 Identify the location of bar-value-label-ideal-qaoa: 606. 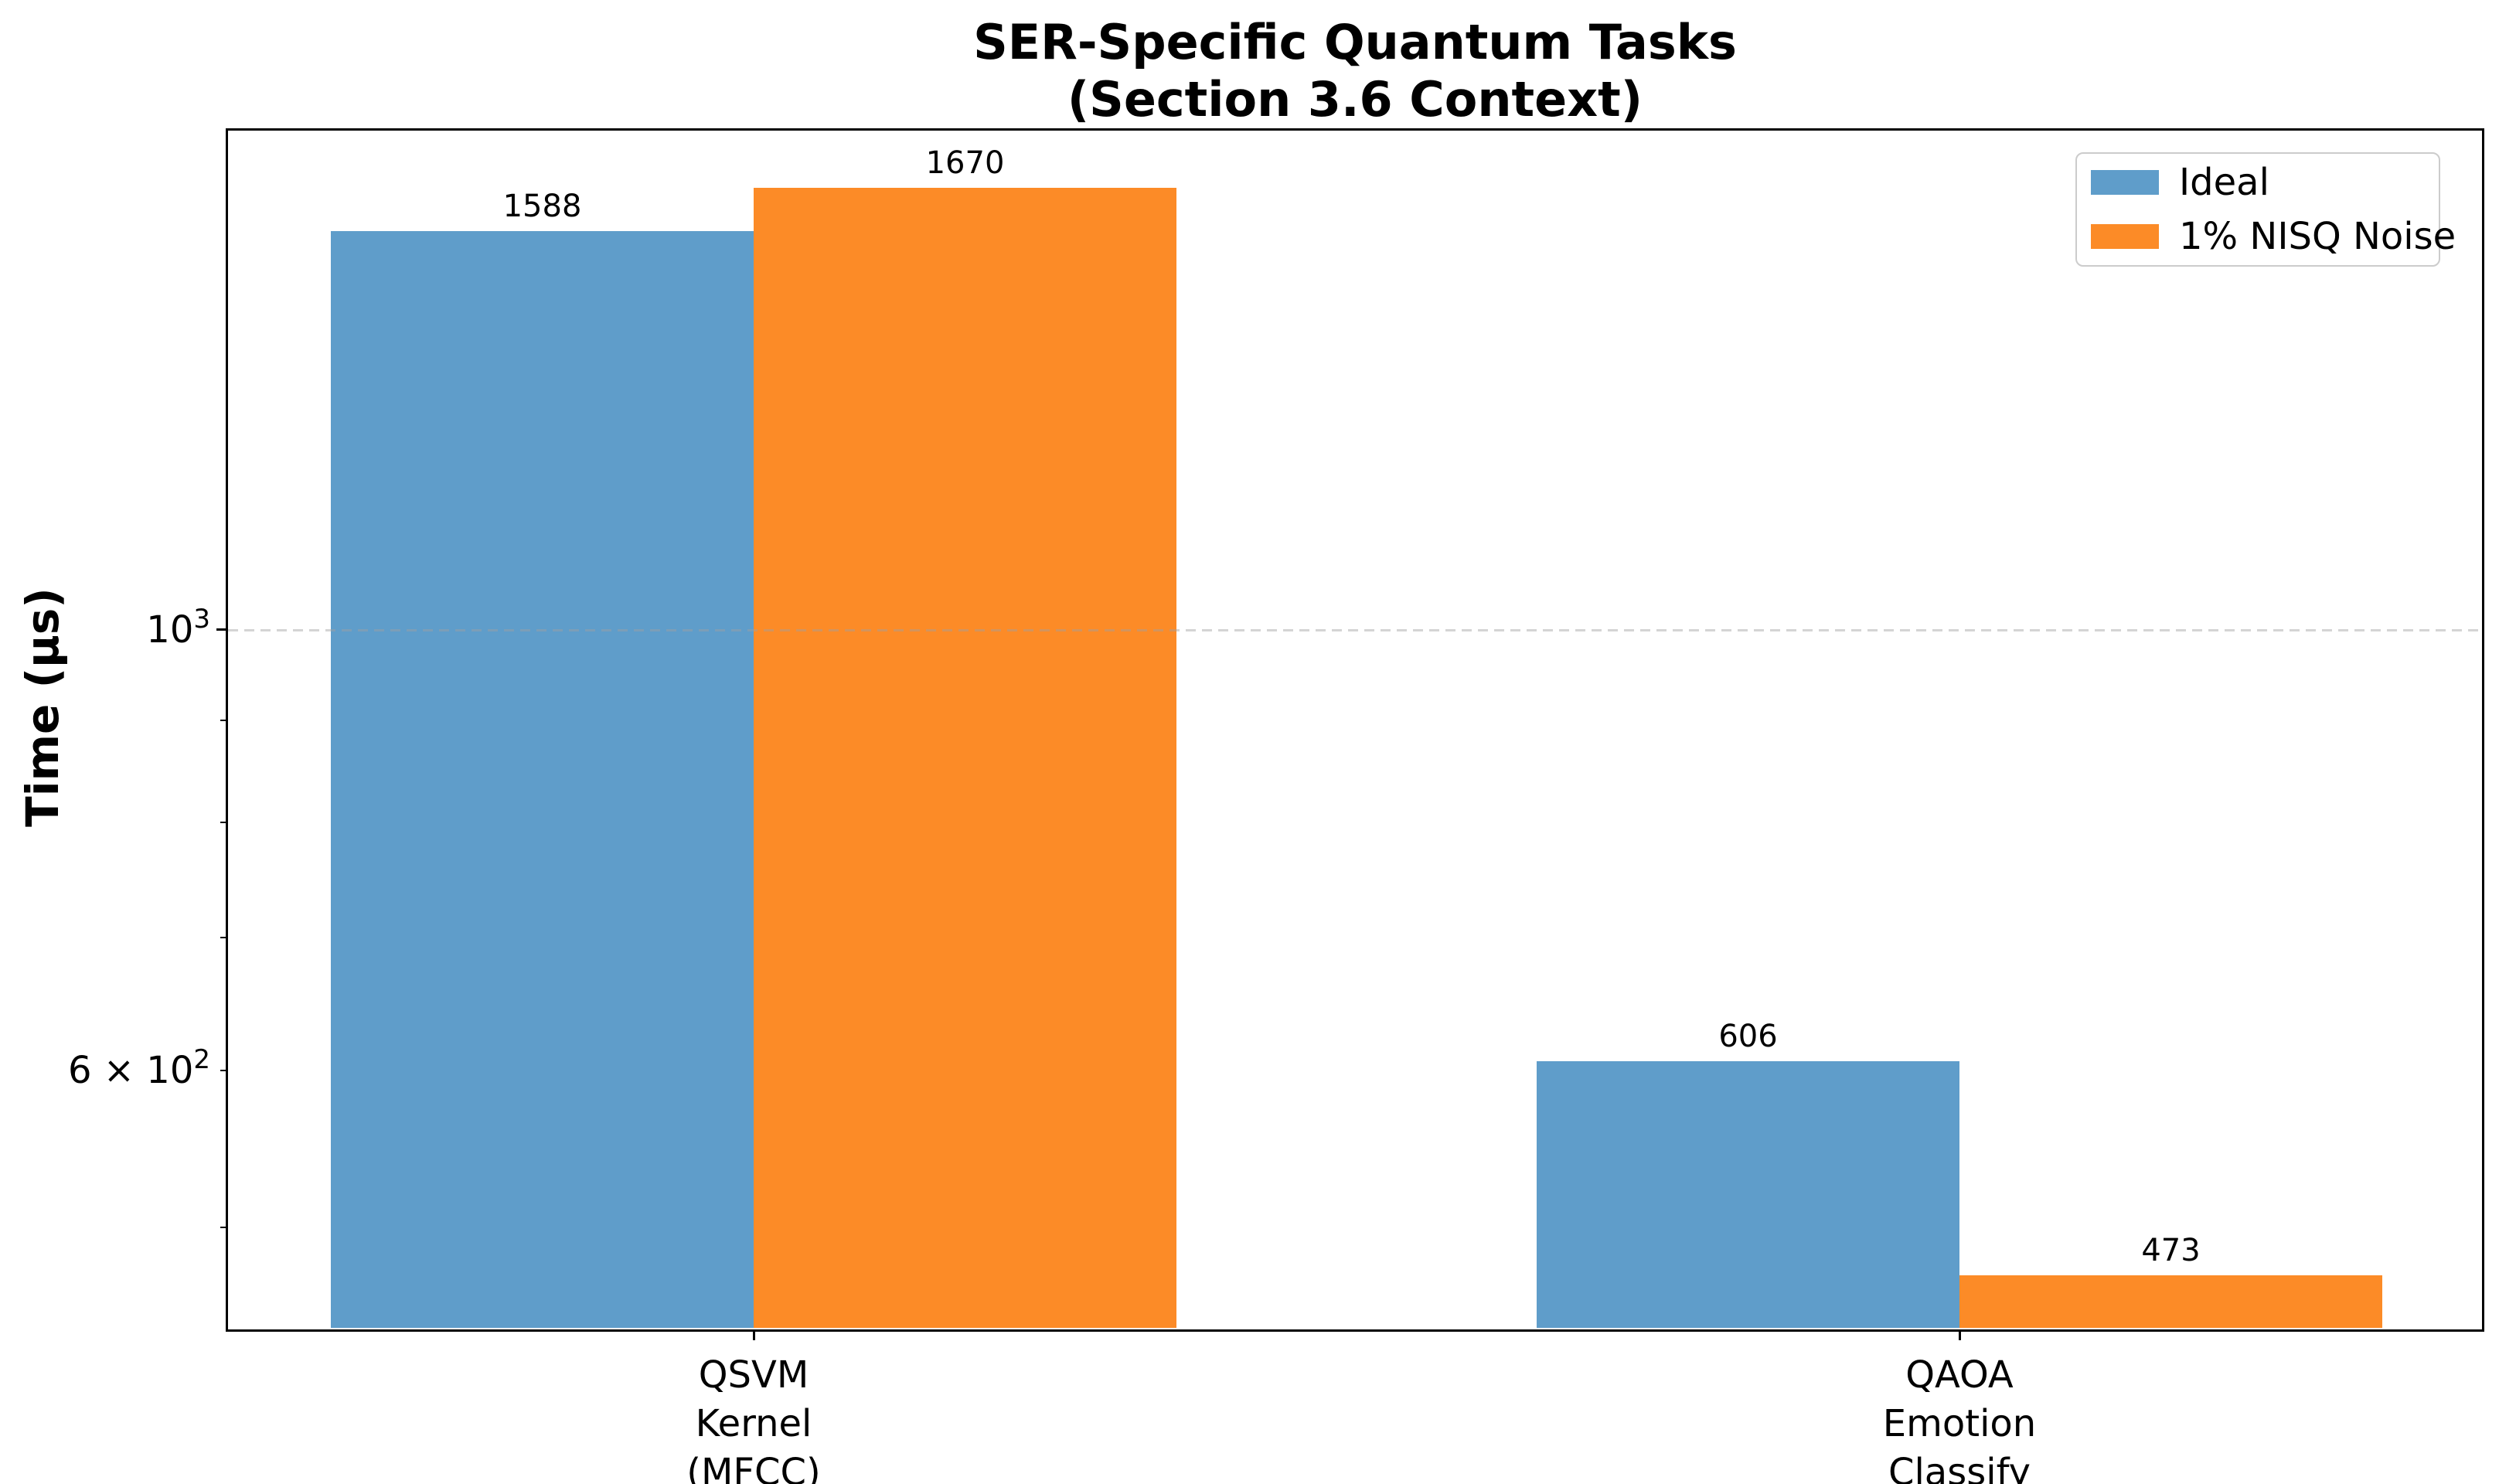
(1748, 1037).